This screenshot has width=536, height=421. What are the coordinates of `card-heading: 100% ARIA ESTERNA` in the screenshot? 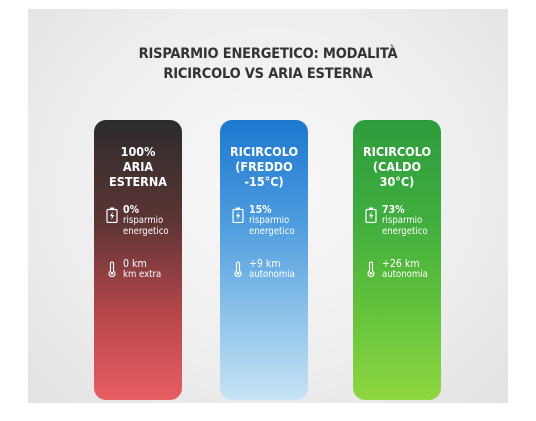 It's located at (138, 166).